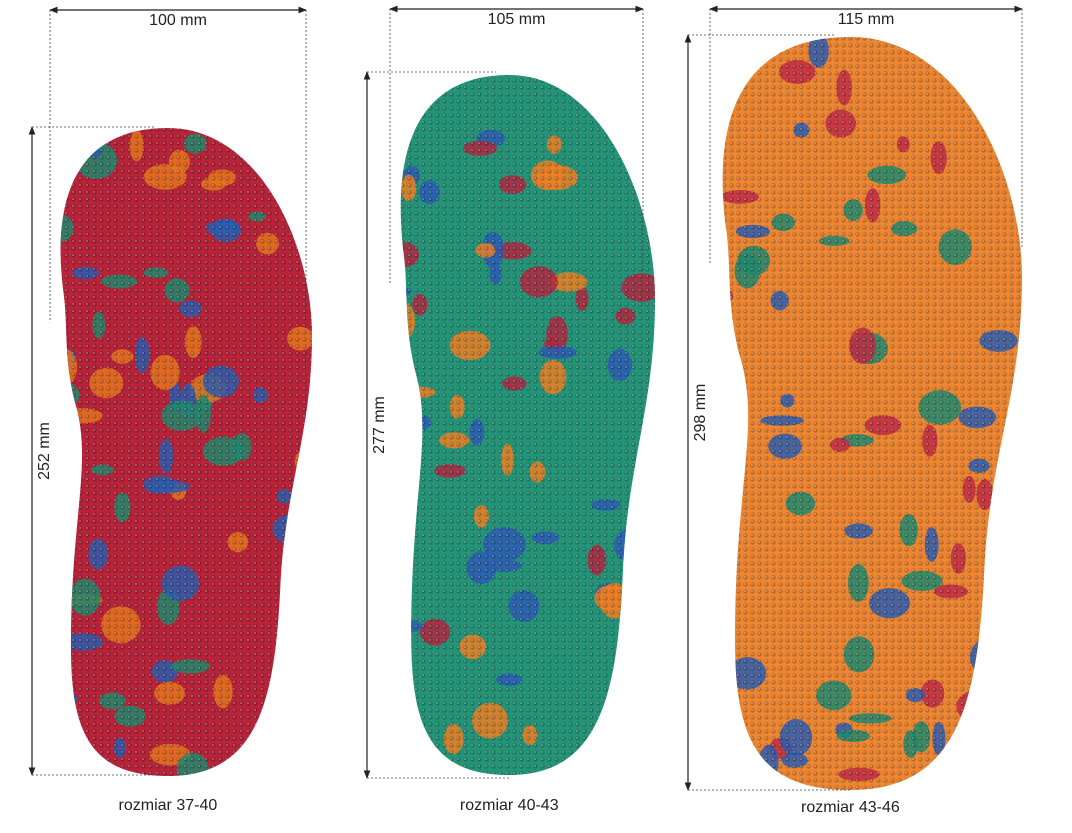  What do you see at coordinates (517, 19) in the screenshot?
I see `width-label: 105 mm` at bounding box center [517, 19].